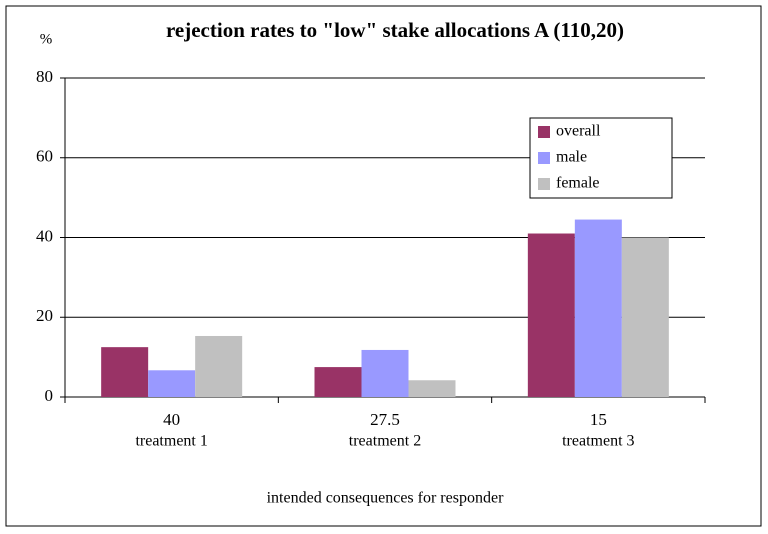 The height and width of the screenshot is (534, 768). What do you see at coordinates (49, 395) in the screenshot?
I see `y-tick-label: 0` at bounding box center [49, 395].